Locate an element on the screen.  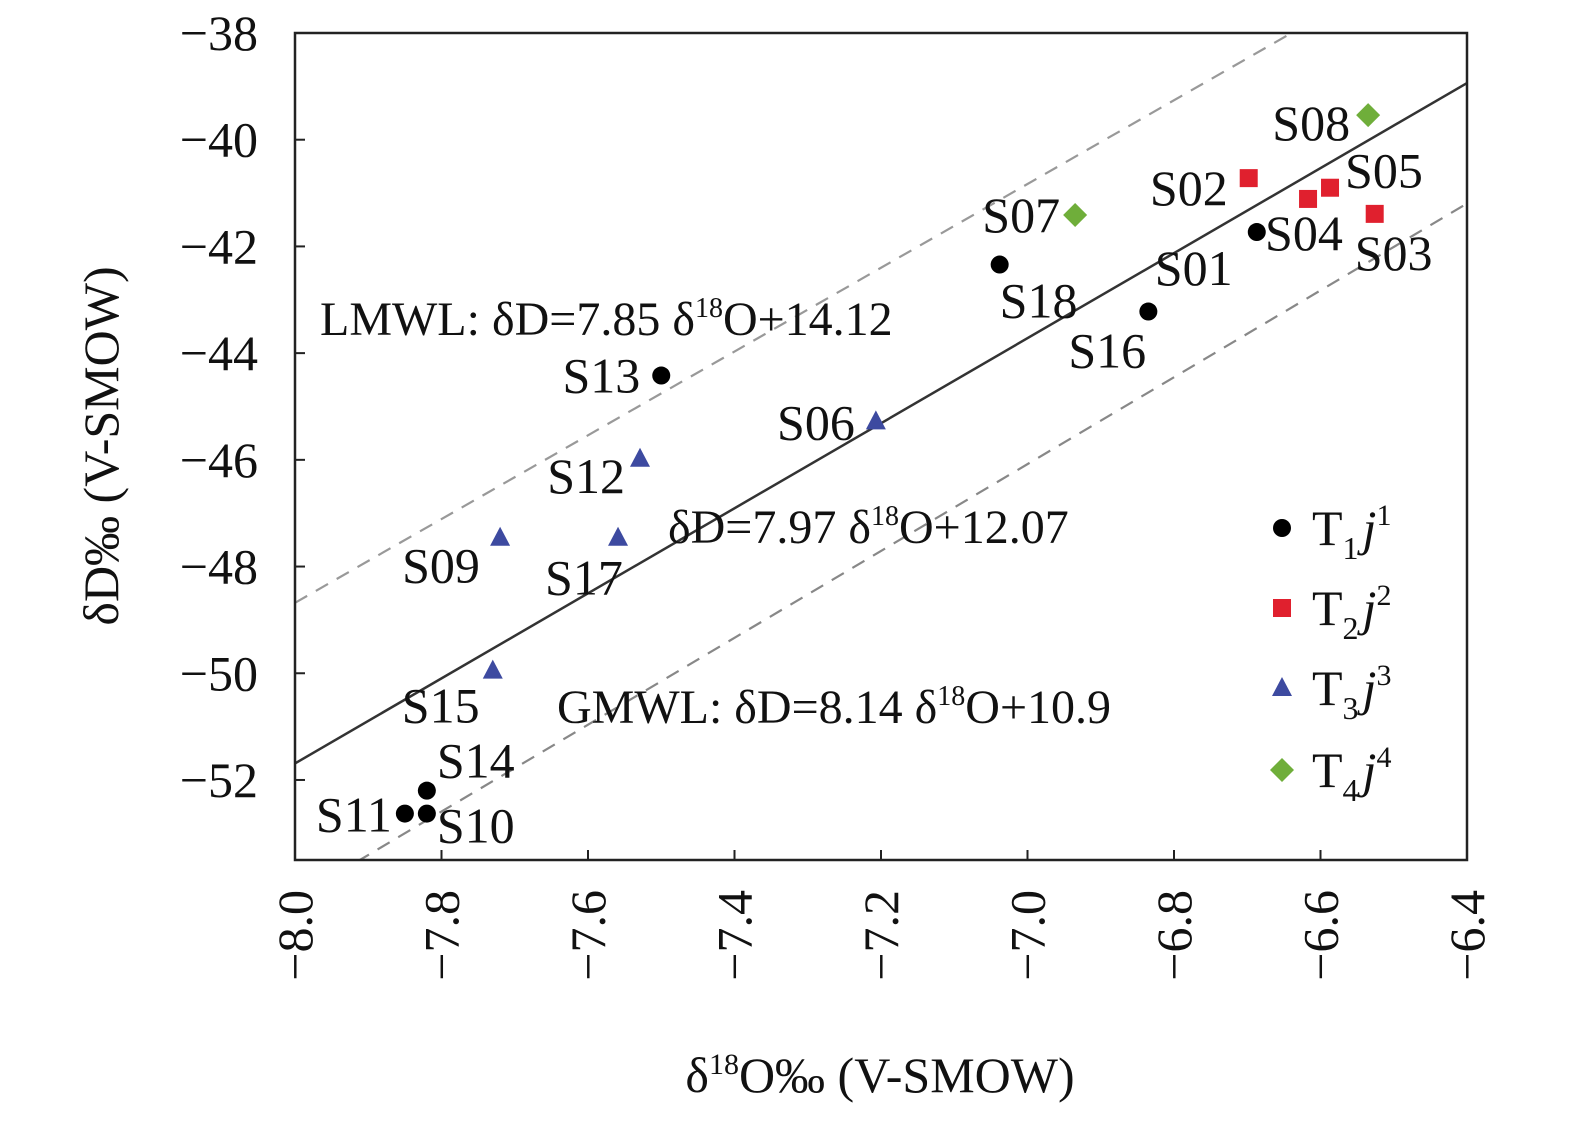
data-point-s09 is located at coordinates (500, 536).